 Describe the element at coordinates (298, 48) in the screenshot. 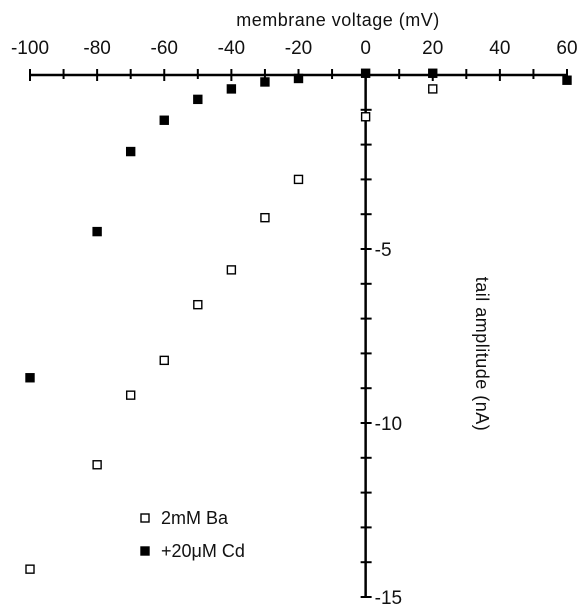

I see `x-tick-label: -20` at that location.